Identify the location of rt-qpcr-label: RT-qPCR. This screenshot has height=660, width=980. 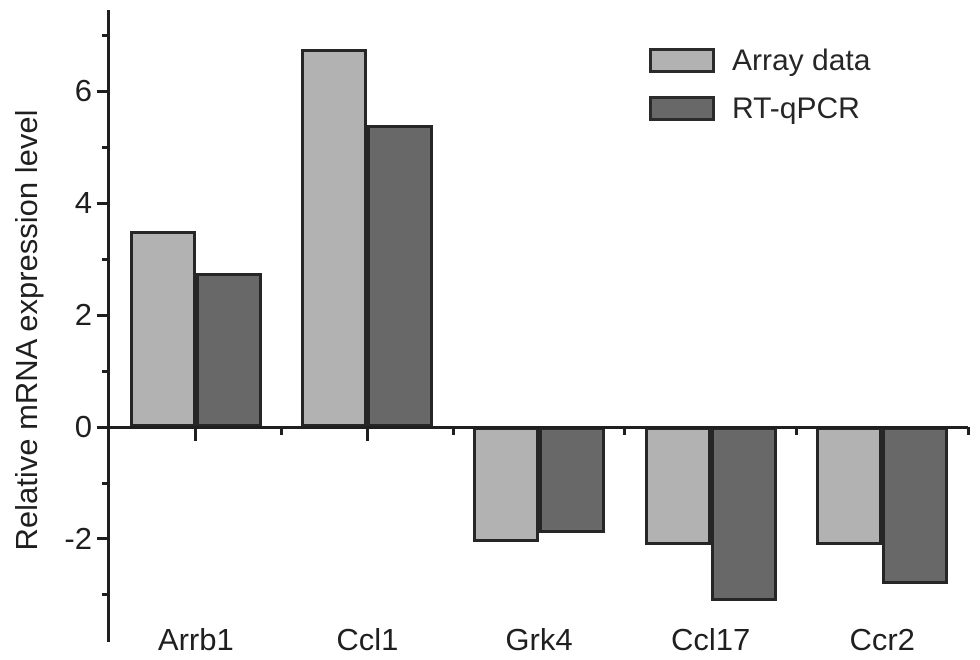
(796, 108).